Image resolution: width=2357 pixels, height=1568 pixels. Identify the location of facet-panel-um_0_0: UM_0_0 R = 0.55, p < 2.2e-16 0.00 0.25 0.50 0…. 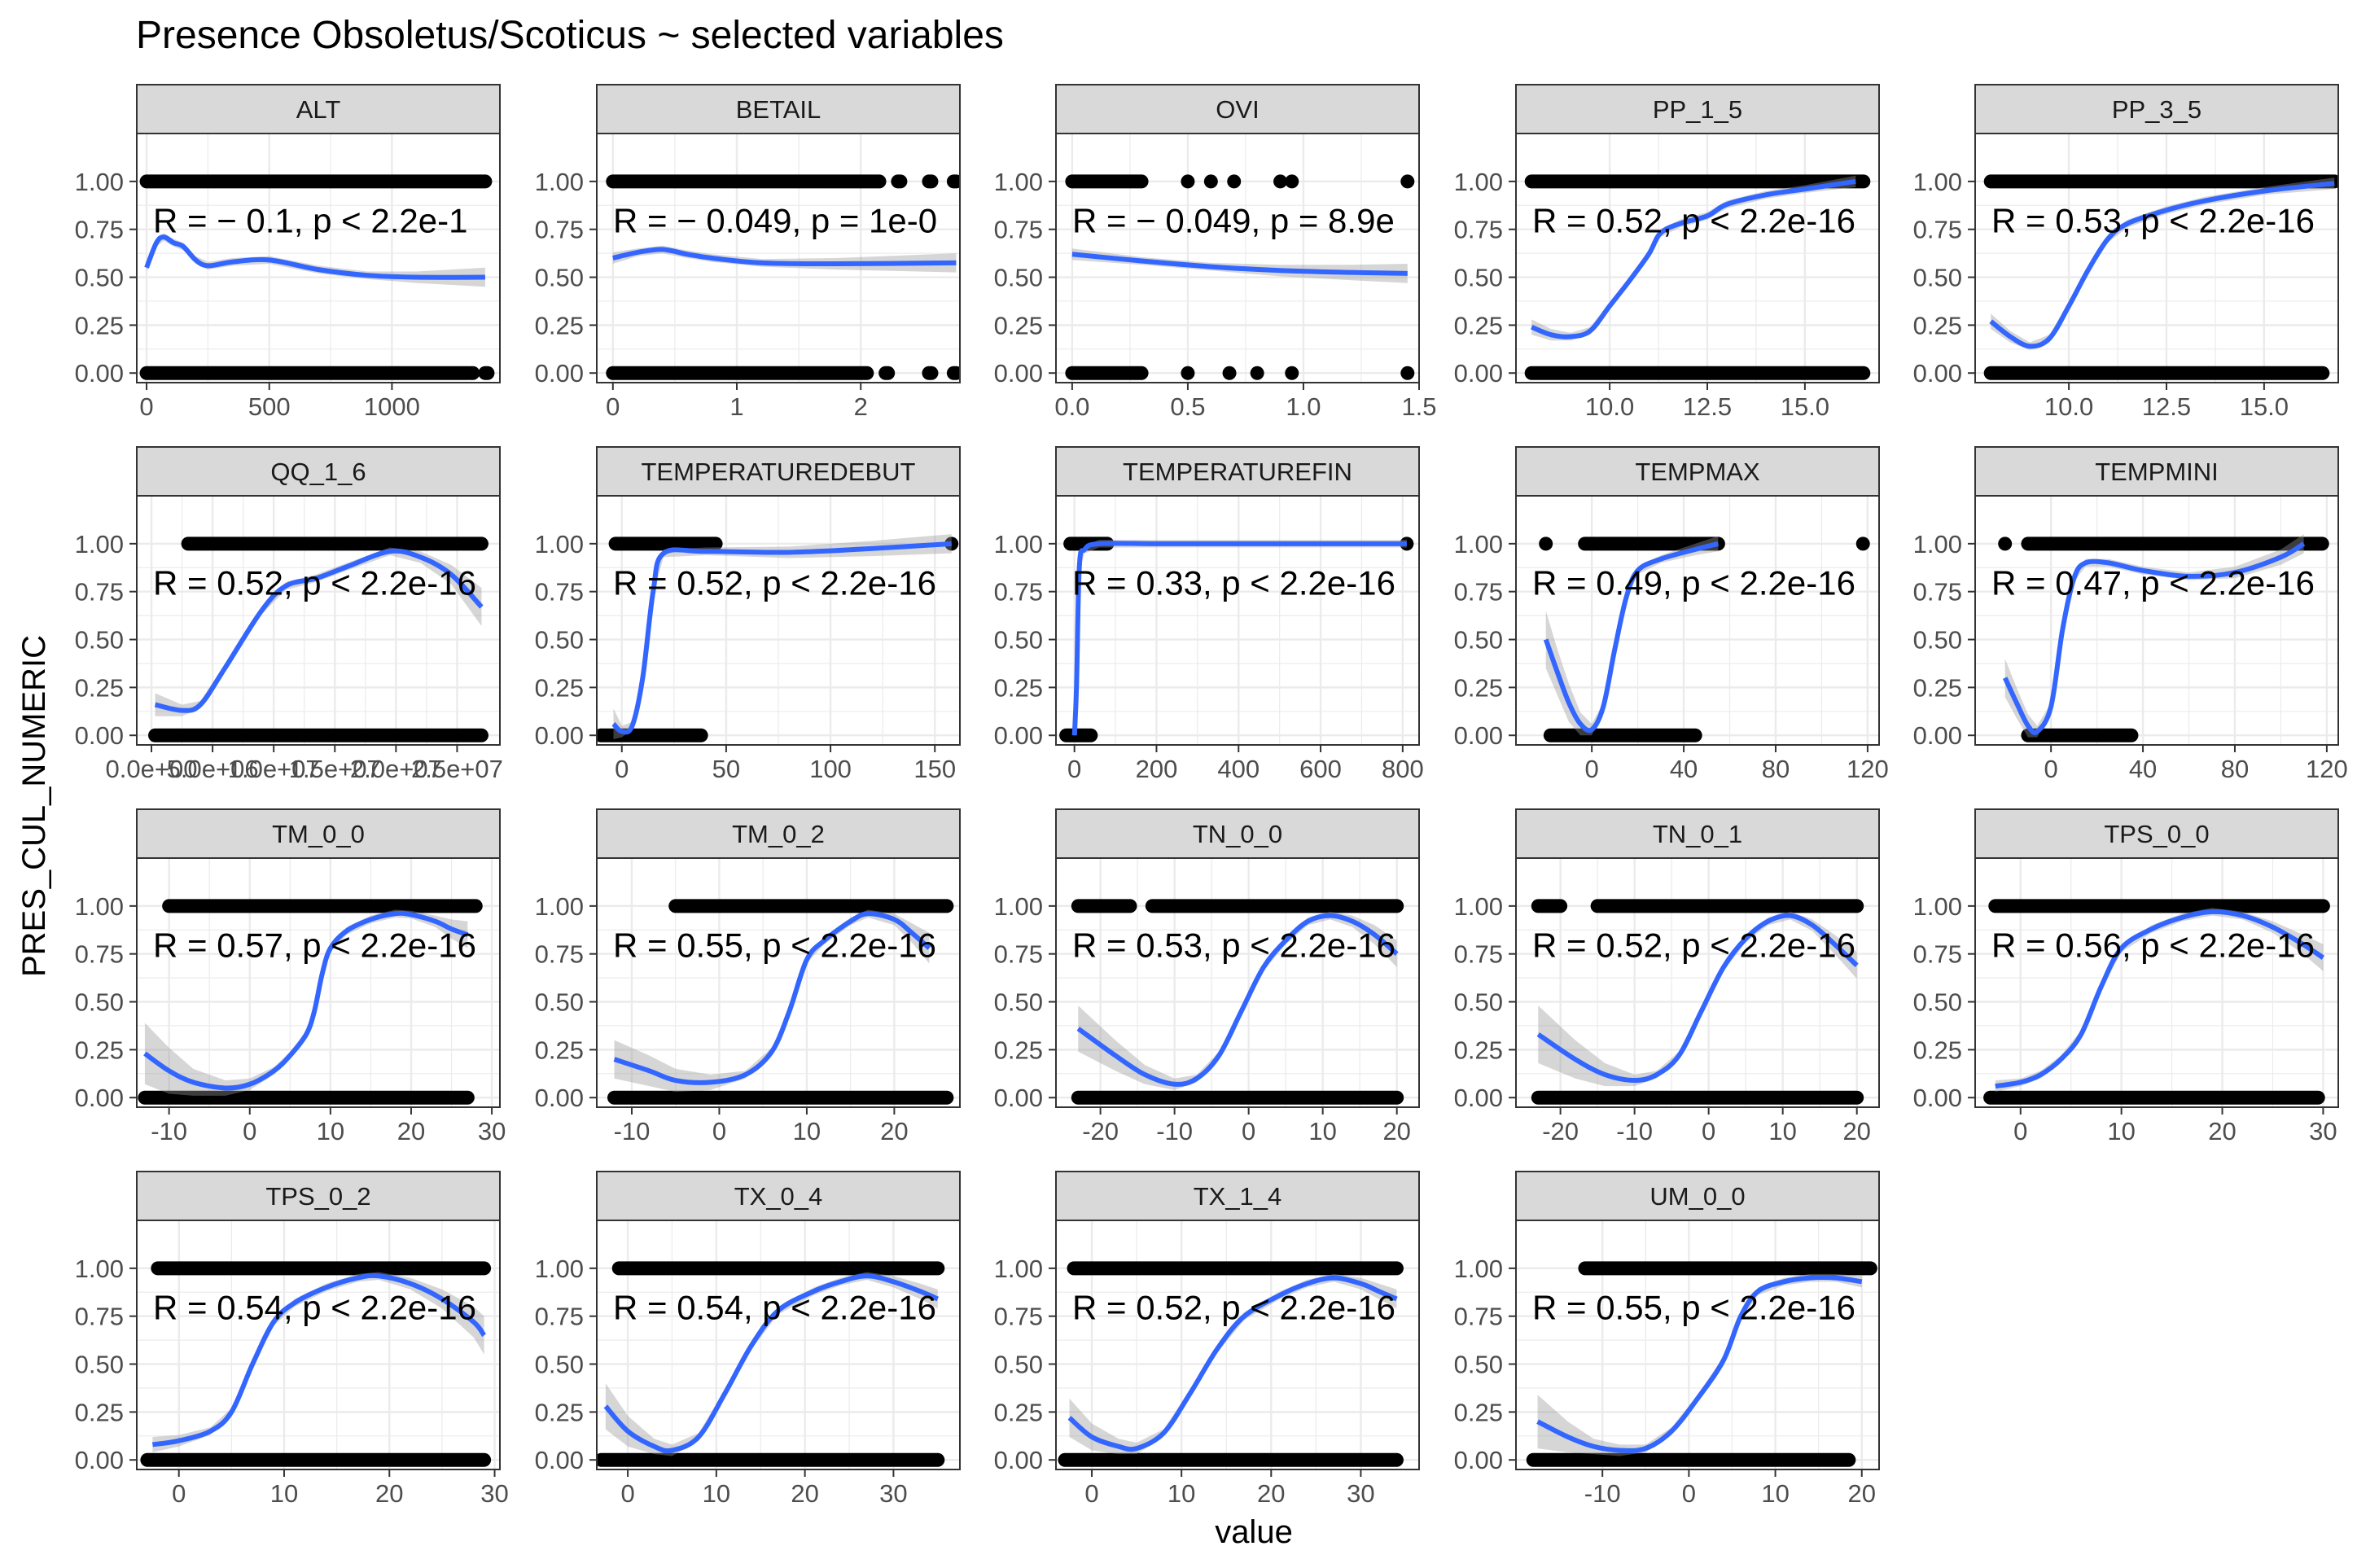
(1667, 1340).